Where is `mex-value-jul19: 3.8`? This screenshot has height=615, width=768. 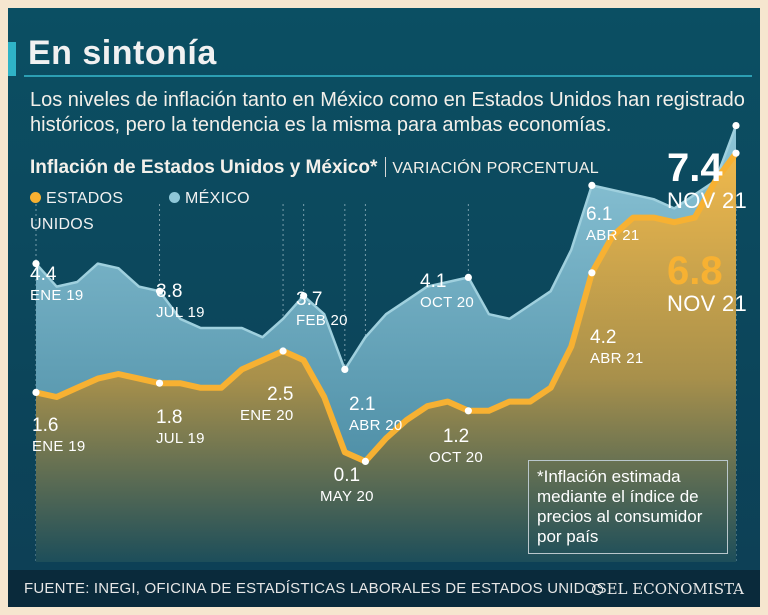
mex-value-jul19: 3.8 is located at coordinates (169, 291).